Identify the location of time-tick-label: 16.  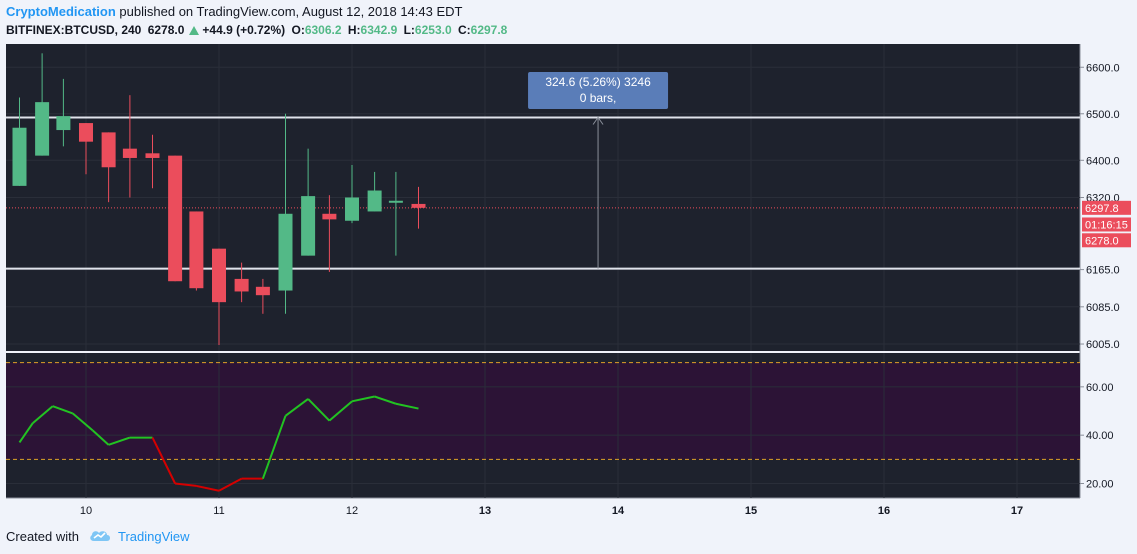
(884, 511).